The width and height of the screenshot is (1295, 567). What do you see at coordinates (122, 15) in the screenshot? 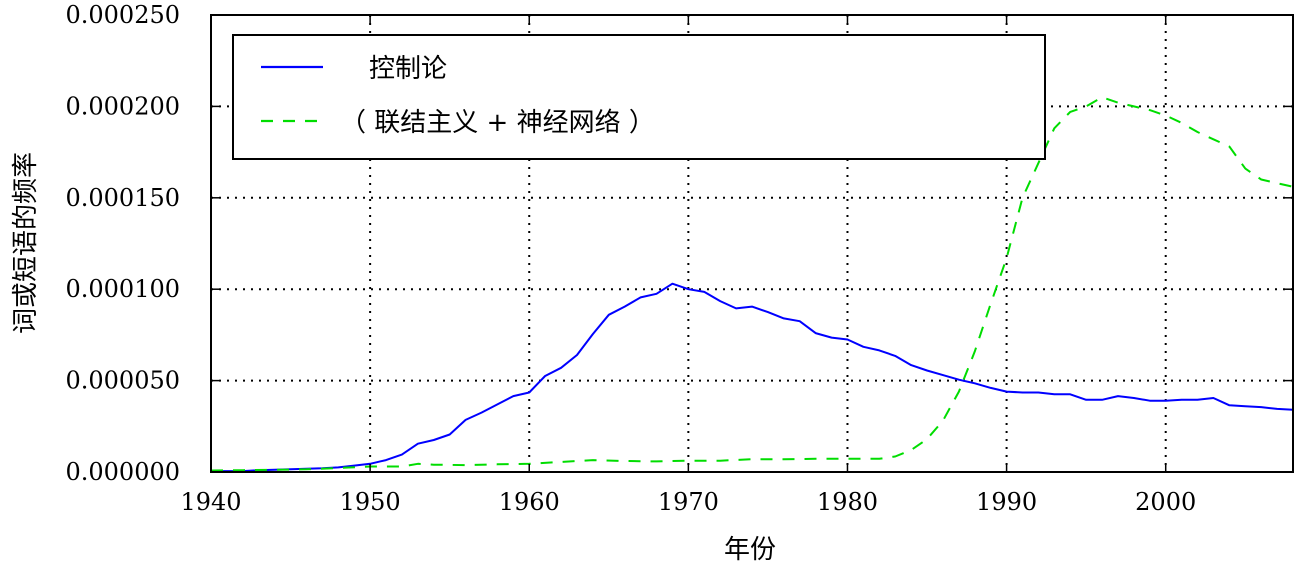
I see `y-tick-label: 0.000250` at bounding box center [122, 15].